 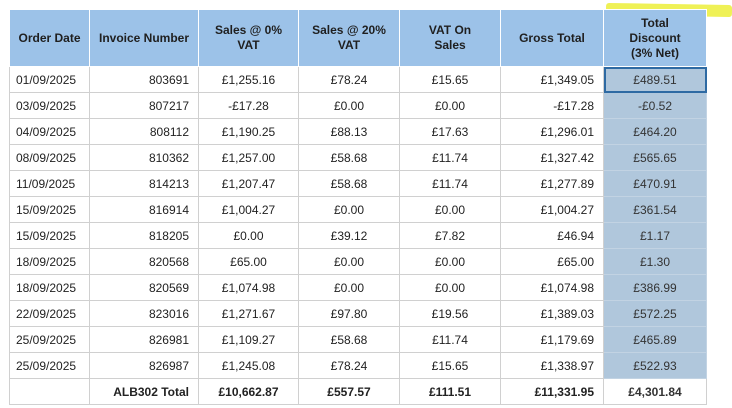 I want to click on gross-total-cell: £1,296.01, so click(x=552, y=131).